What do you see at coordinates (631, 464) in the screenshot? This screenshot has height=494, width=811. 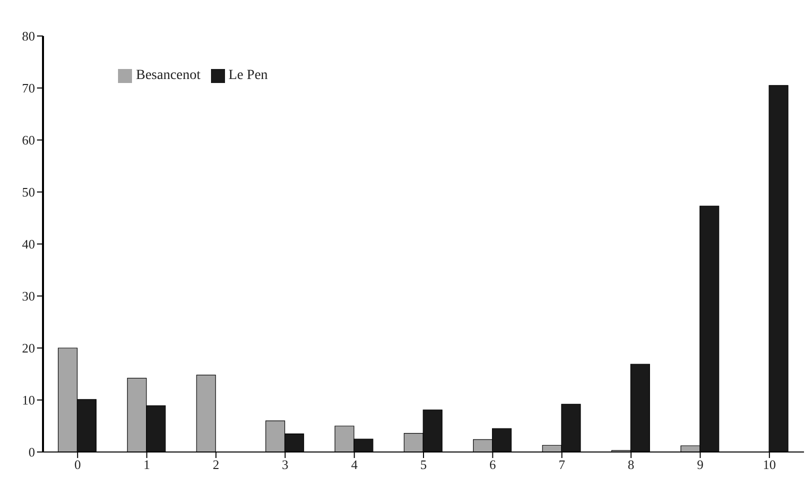 I see `x-tick-label: 8` at bounding box center [631, 464].